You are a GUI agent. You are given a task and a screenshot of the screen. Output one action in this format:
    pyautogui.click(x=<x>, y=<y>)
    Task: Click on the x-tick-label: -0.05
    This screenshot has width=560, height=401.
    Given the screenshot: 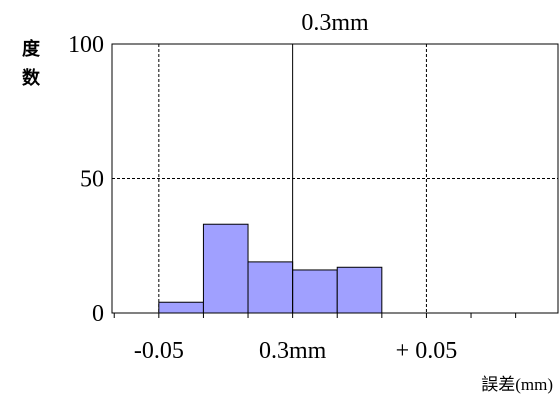 What is the action you would take?
    pyautogui.click(x=159, y=351)
    